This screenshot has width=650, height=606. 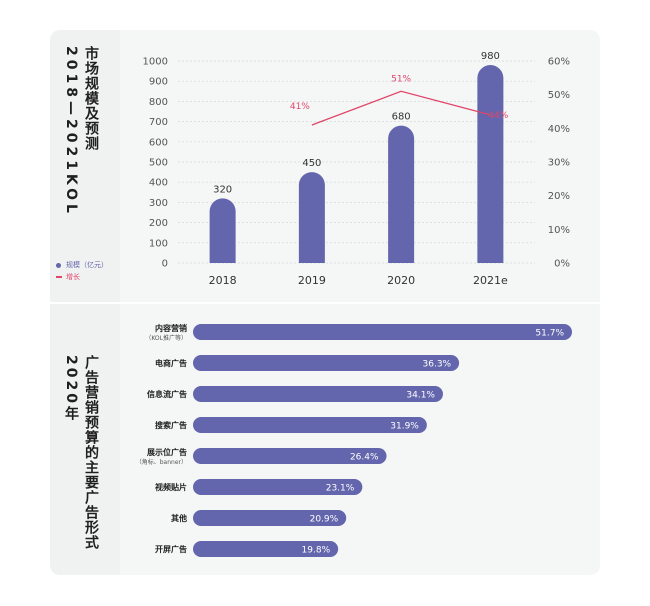 I want to click on x-tick-label: 2020, so click(x=401, y=280).